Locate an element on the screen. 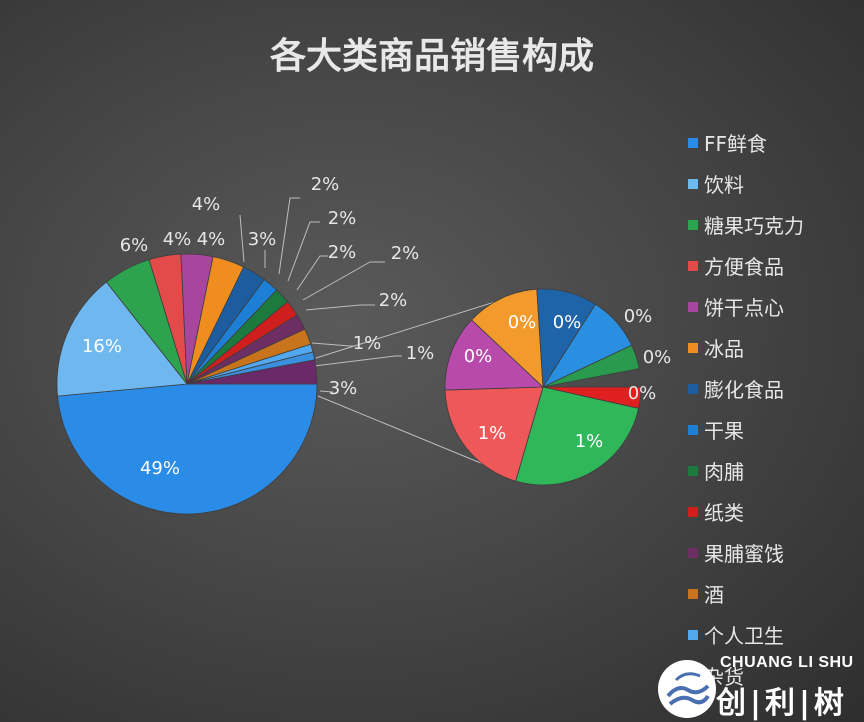 The width and height of the screenshot is (864, 722). legend-label: 冰品 is located at coordinates (724, 349).